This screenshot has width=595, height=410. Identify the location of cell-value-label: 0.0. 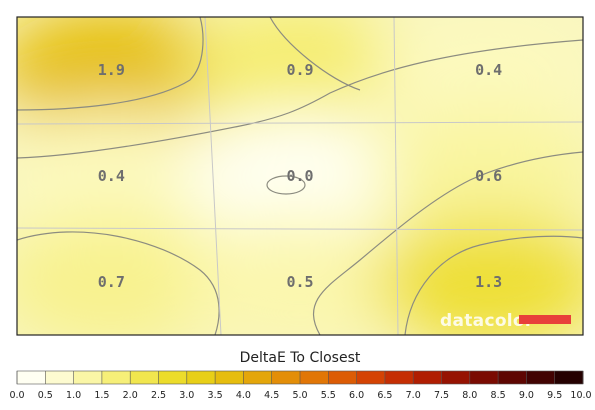
(299, 176).